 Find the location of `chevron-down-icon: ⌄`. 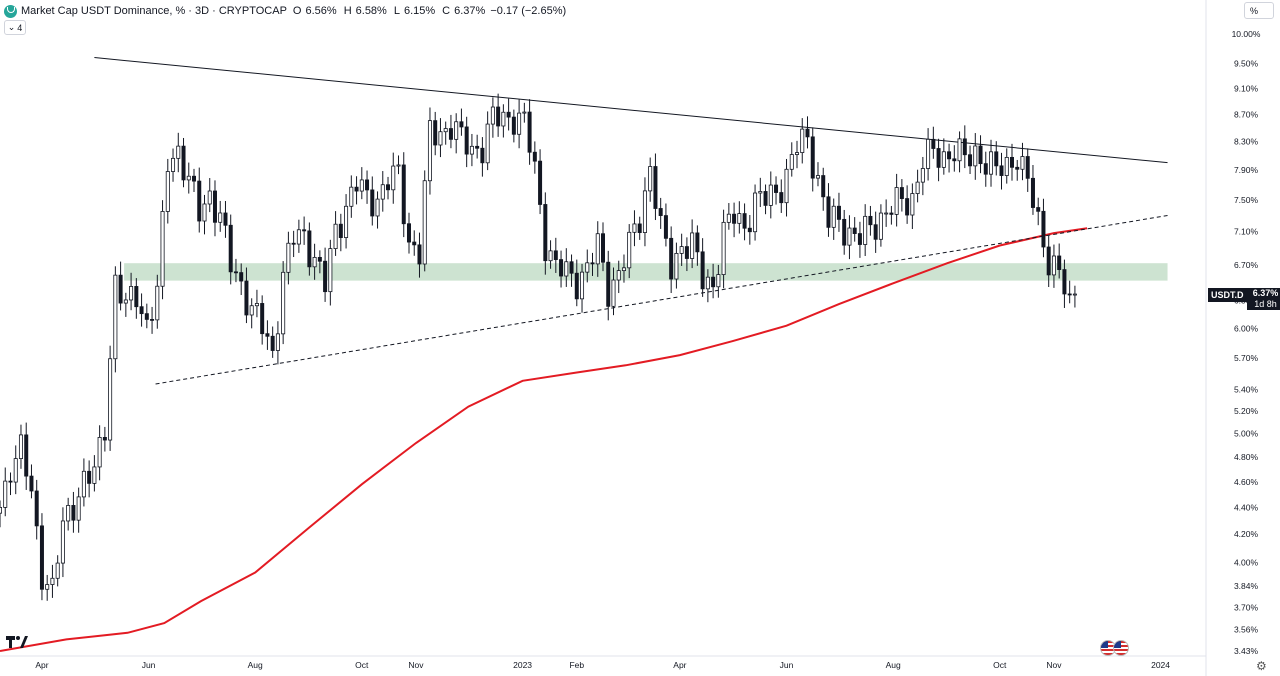

chevron-down-icon: ⌄ is located at coordinates (11, 27).